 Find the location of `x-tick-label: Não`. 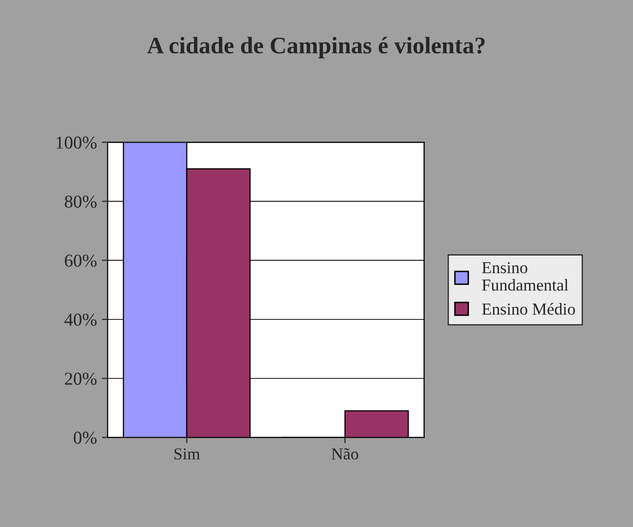

x-tick-label: Não is located at coordinates (345, 454).